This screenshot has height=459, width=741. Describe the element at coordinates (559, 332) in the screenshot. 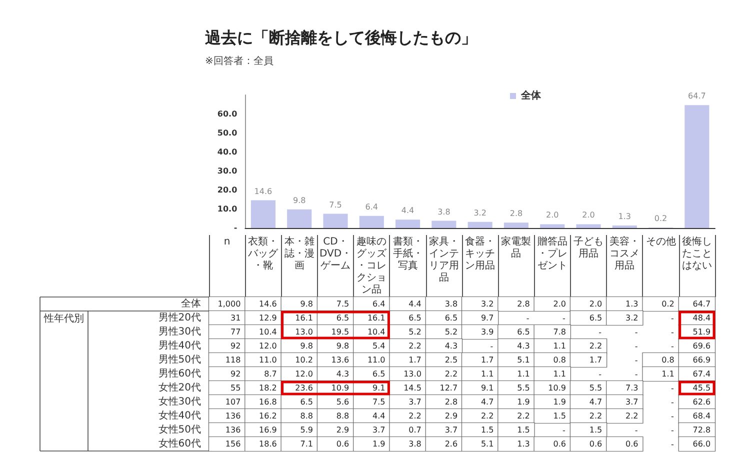

I see `data-label: 7.8` at that location.